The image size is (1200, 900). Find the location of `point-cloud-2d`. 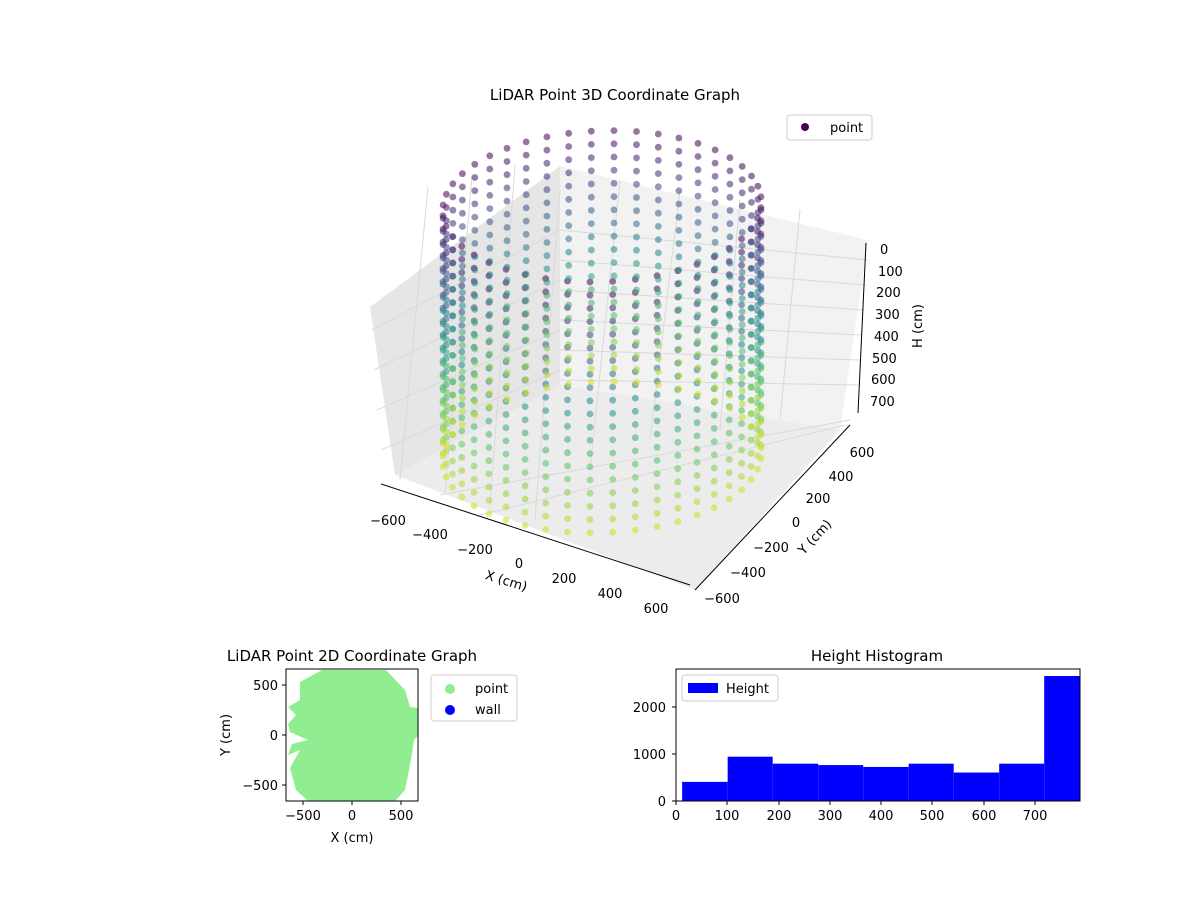

point-cloud-2d is located at coordinates (353, 735).